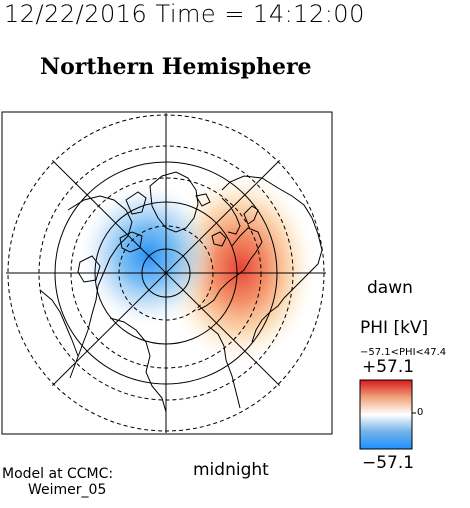 The width and height of the screenshot is (470, 508). What do you see at coordinates (203, 200) in the screenshot?
I see `iceland` at bounding box center [203, 200].